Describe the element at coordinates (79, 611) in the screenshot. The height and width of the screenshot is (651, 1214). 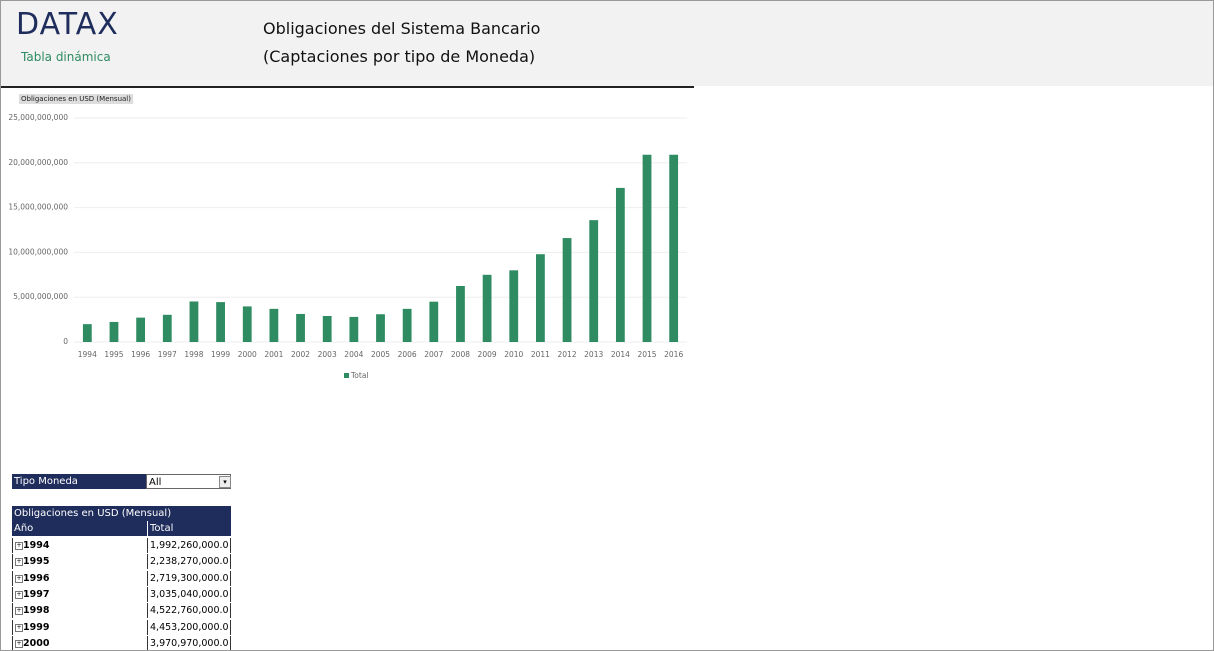
I see `pivot-row-label: 1998` at that location.